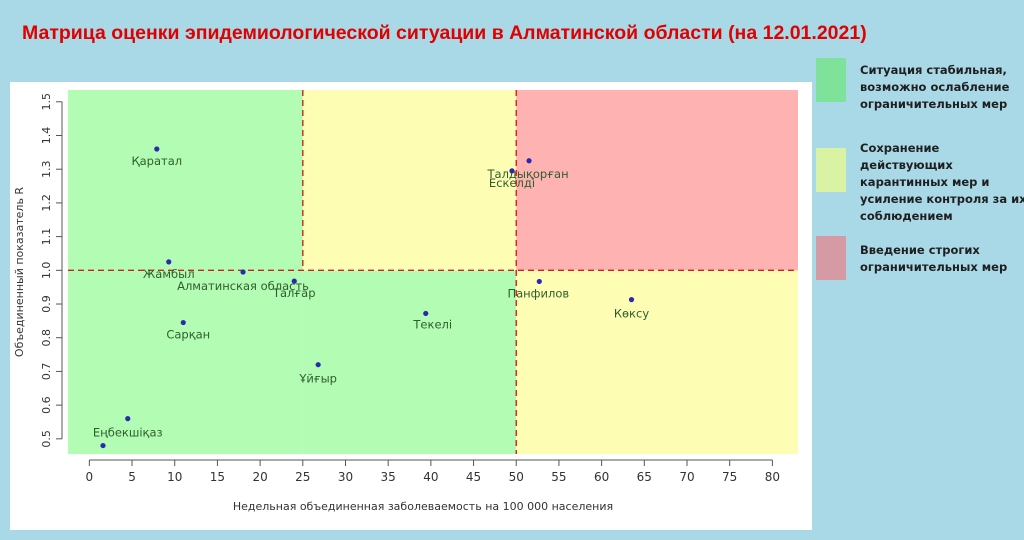 This screenshot has width=1024, height=540. What do you see at coordinates (46, 405) in the screenshot?
I see `y-tick-label: 0.6` at bounding box center [46, 405].